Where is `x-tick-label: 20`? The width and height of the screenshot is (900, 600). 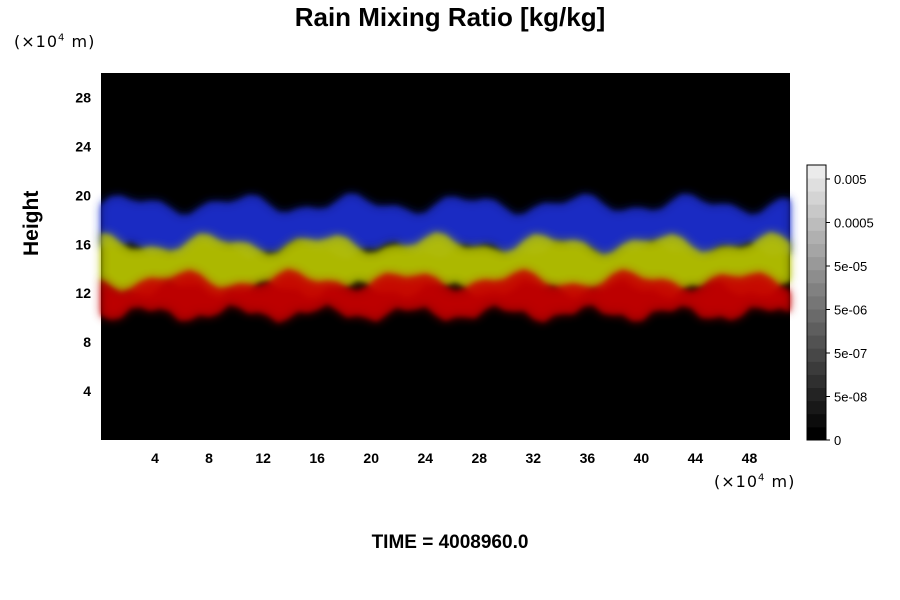 x-tick-label: 20 is located at coordinates (371, 458).